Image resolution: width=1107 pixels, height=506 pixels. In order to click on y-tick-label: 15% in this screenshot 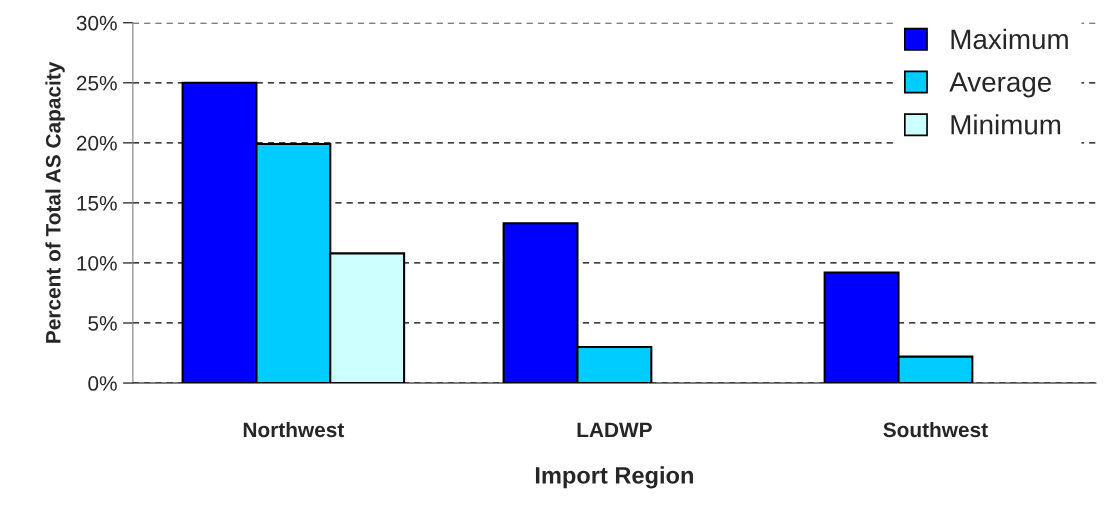, I will do `click(97, 203)`.